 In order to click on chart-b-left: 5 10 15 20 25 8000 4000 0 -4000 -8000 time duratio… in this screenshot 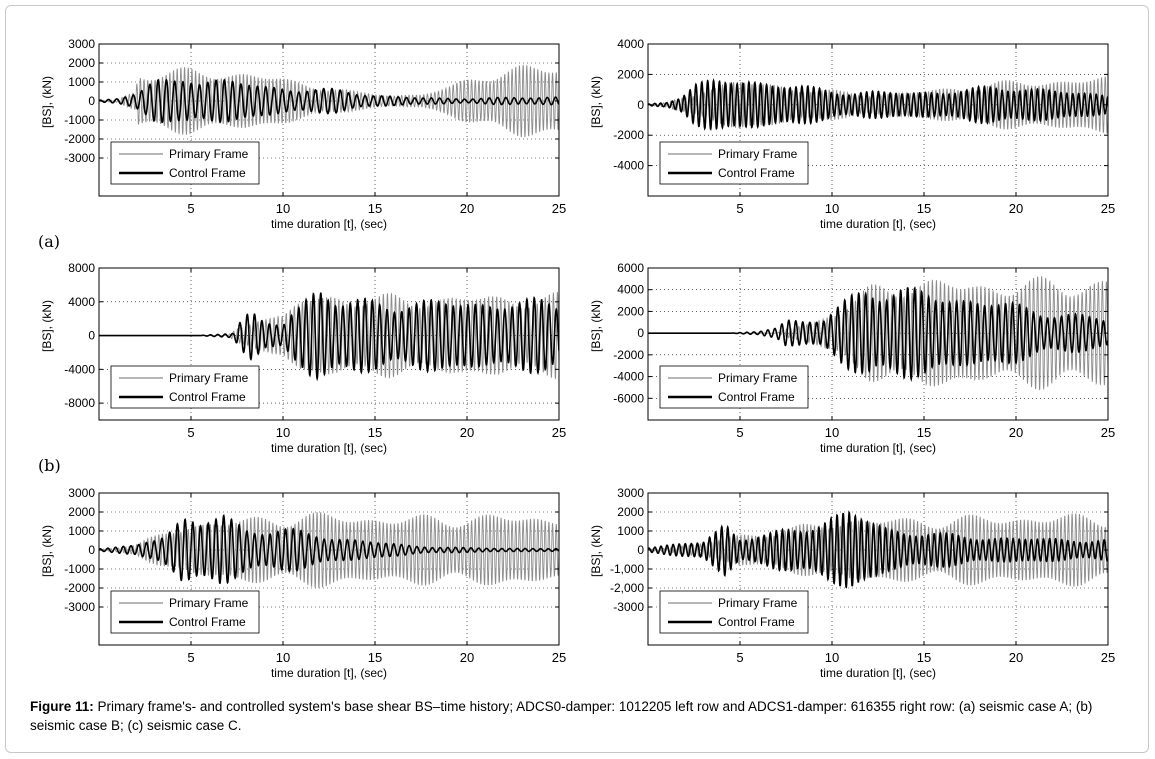, I will do `click(303, 358)`.